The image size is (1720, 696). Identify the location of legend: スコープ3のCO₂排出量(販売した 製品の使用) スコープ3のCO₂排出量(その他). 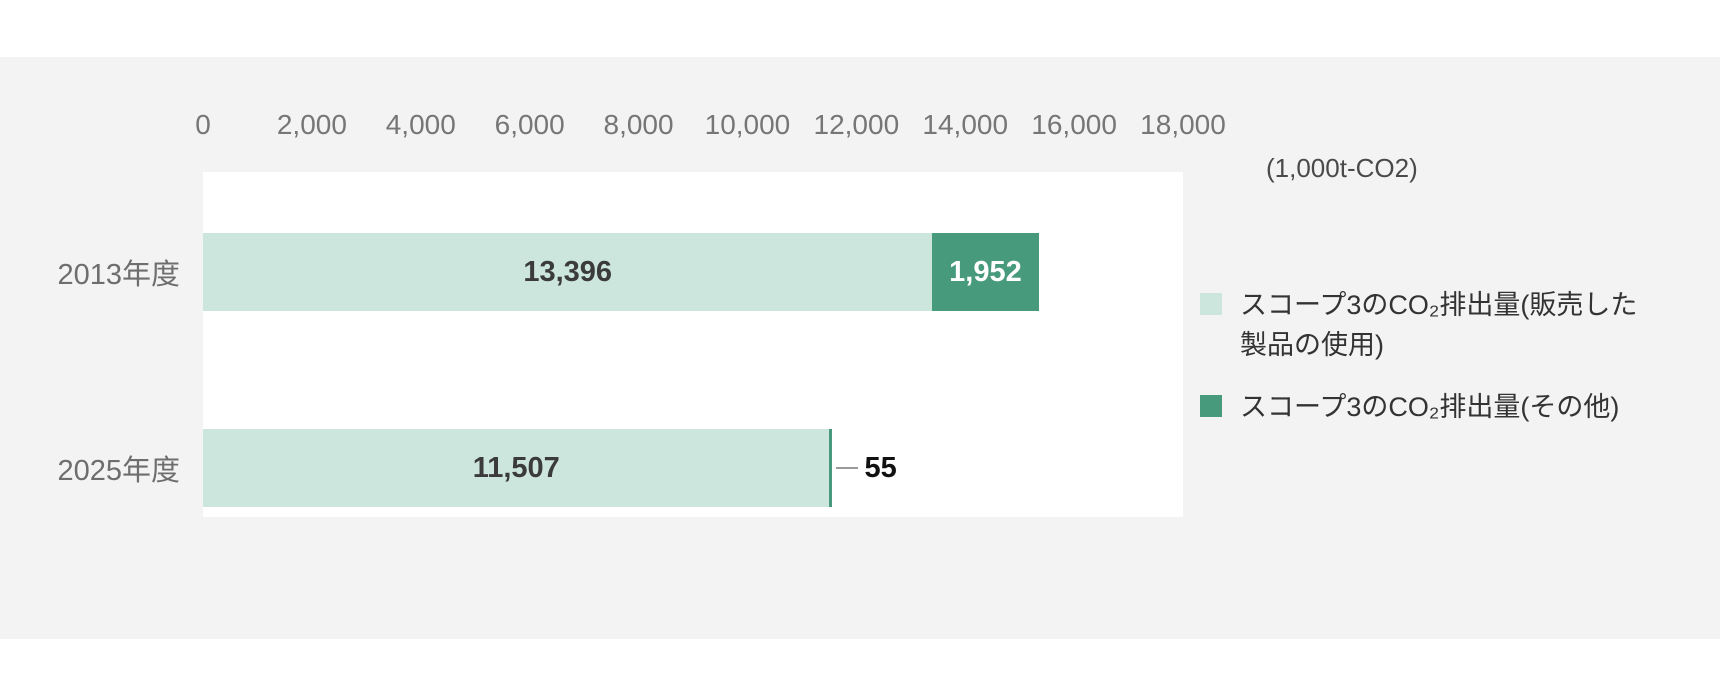
(1418, 356).